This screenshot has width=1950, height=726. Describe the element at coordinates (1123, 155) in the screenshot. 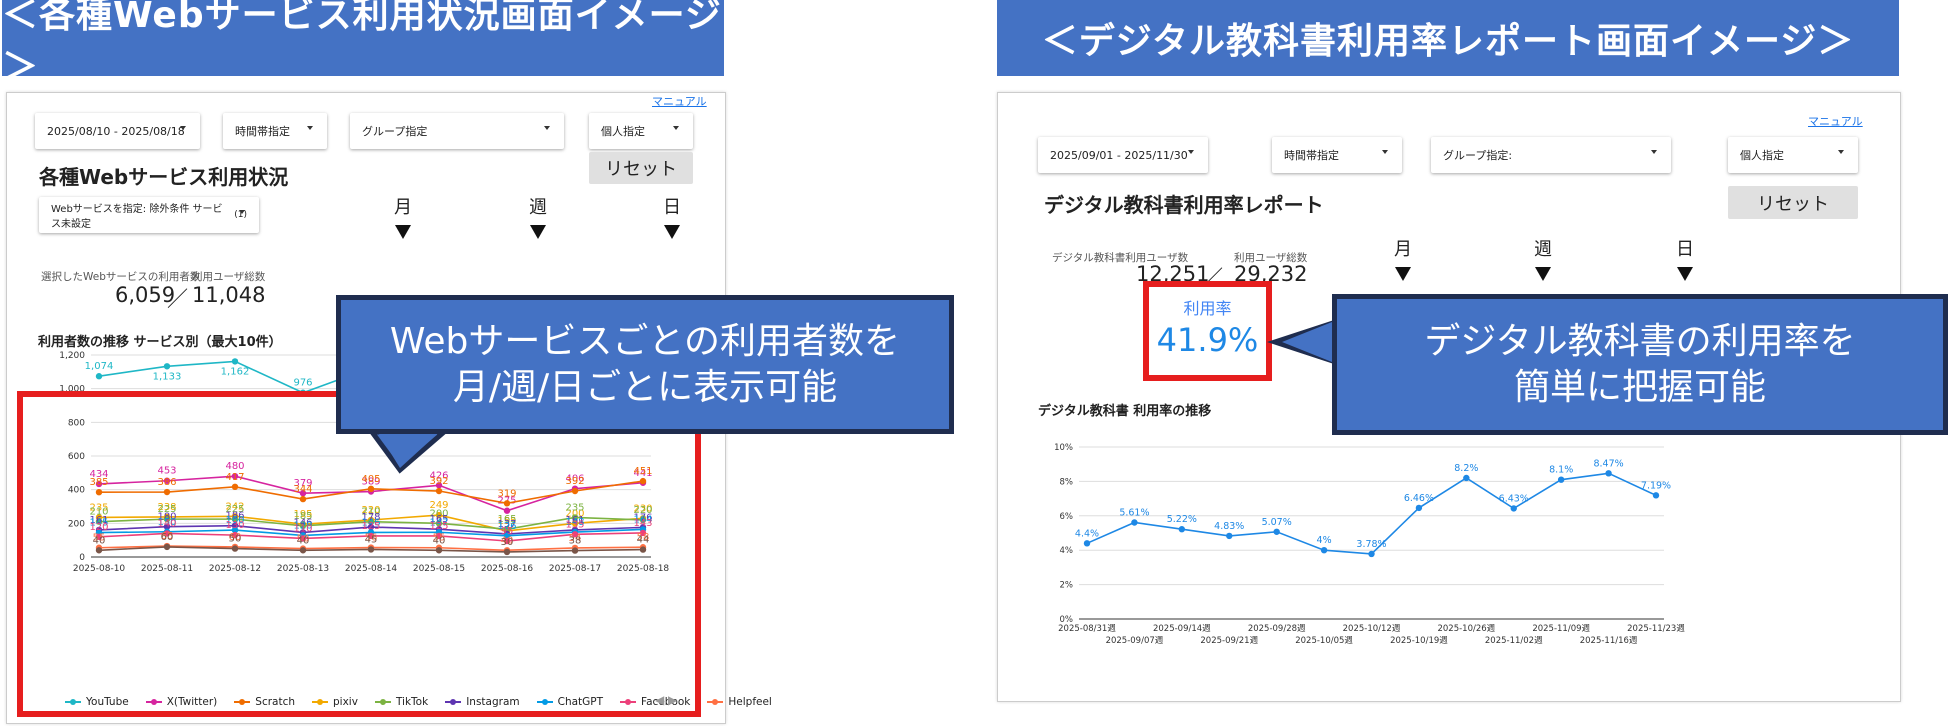

I see `date-range-dropdown: 2025/09/01 - 2025/11/30` at that location.